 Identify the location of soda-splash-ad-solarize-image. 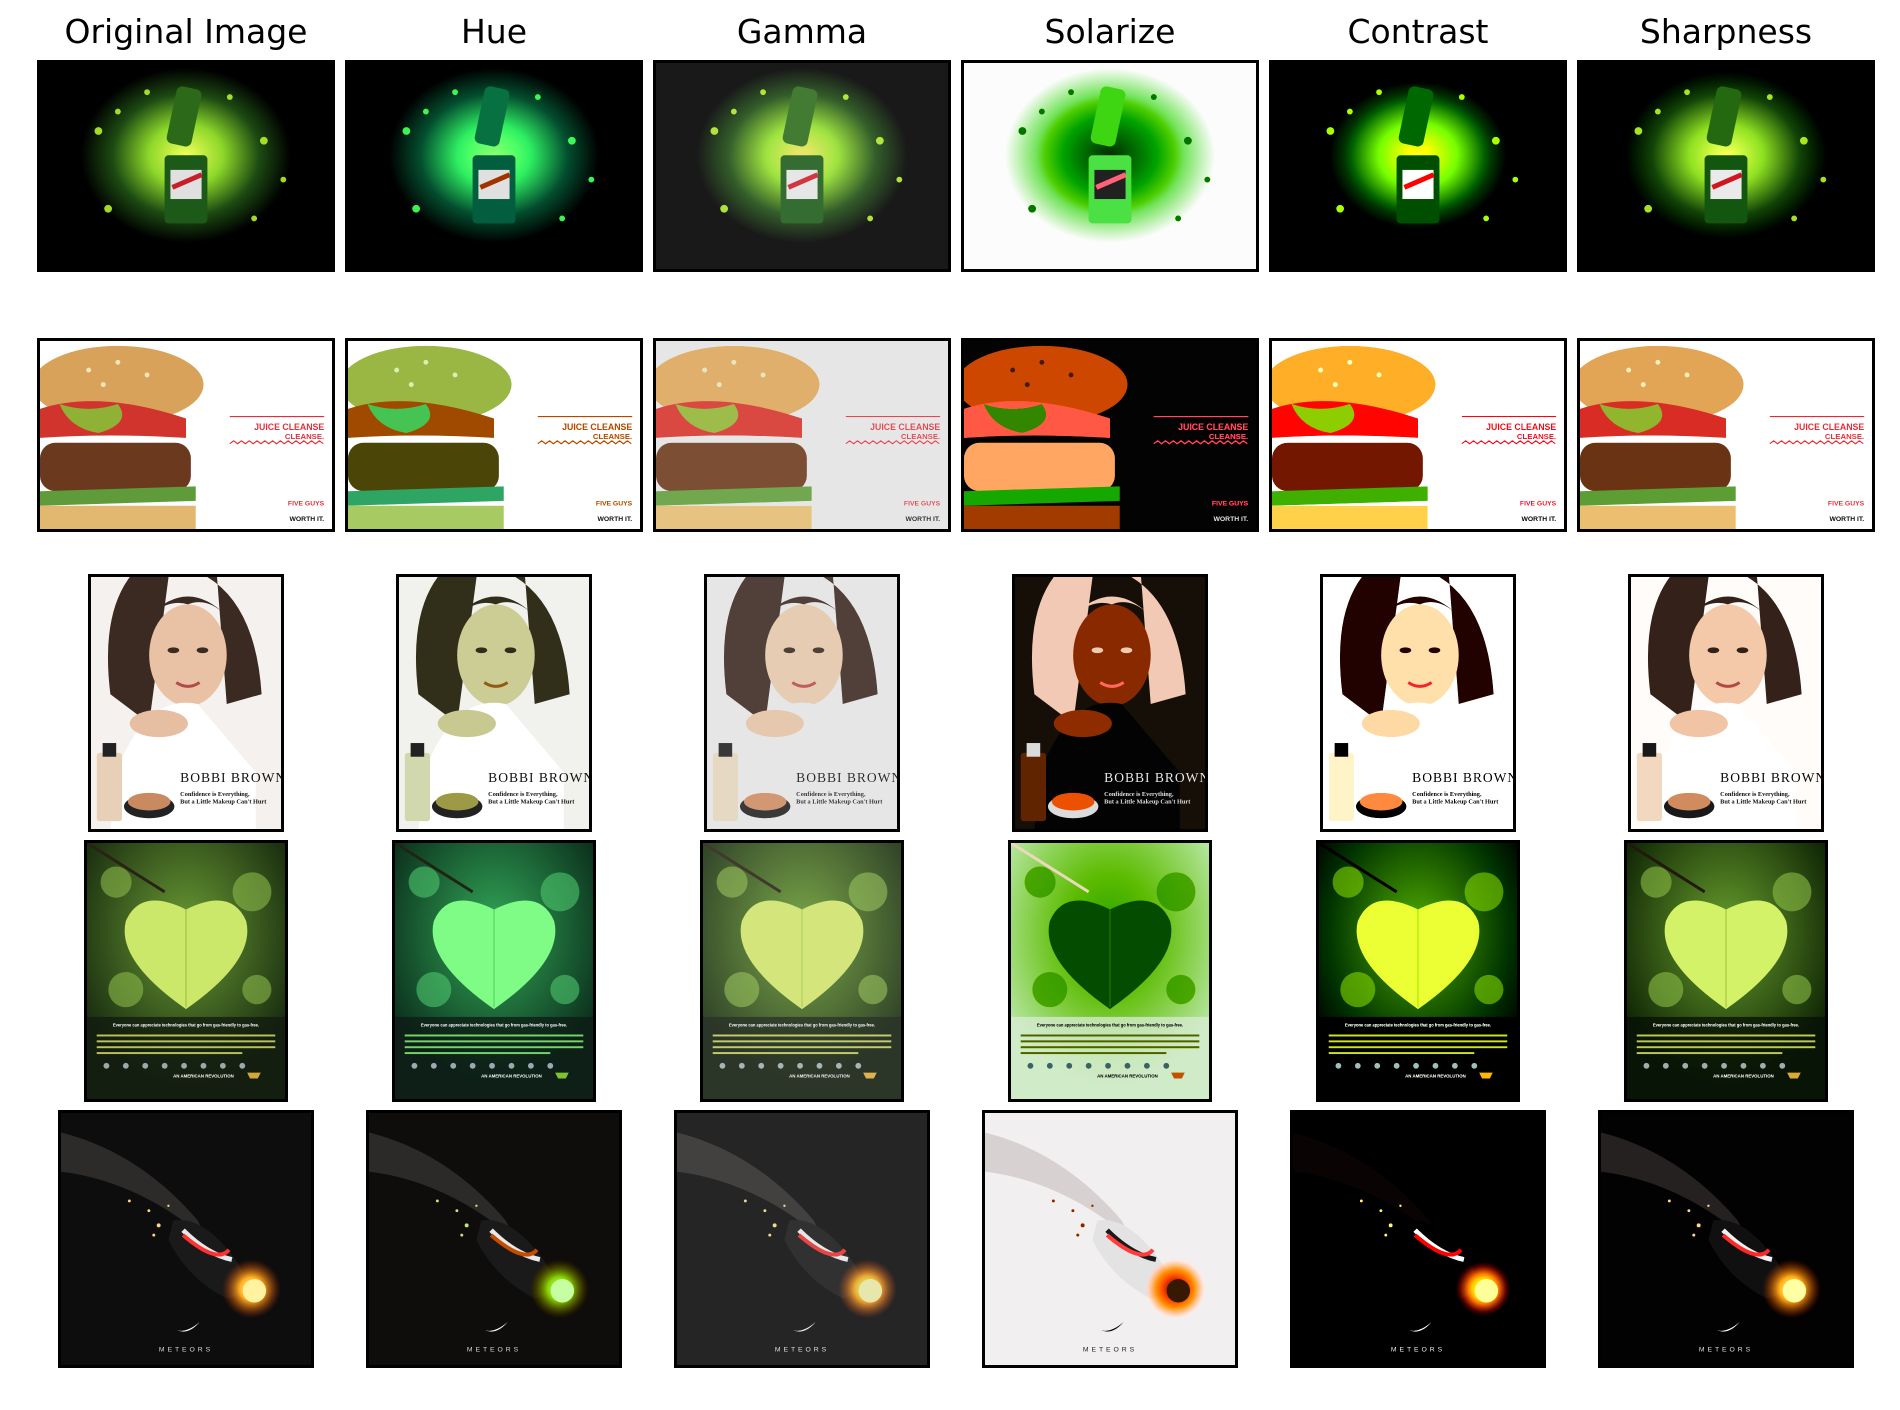
(1110, 166).